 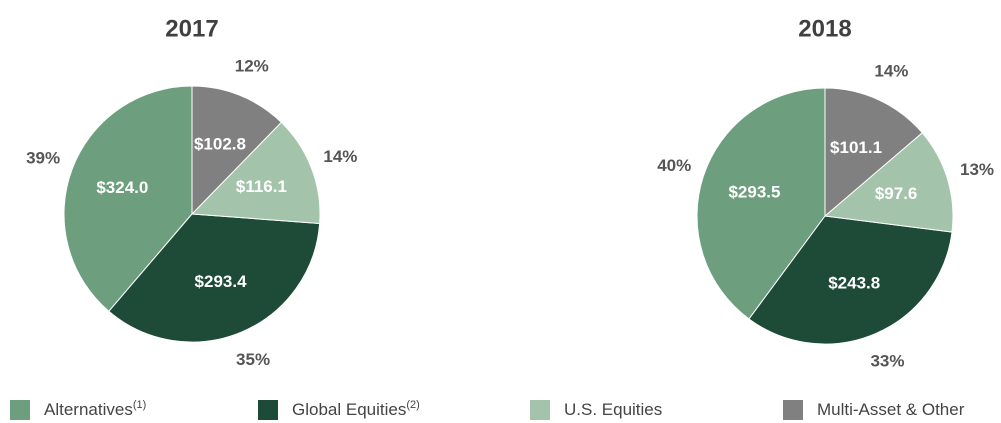 I want to click on percentage-label: 12%, so click(x=252, y=65).